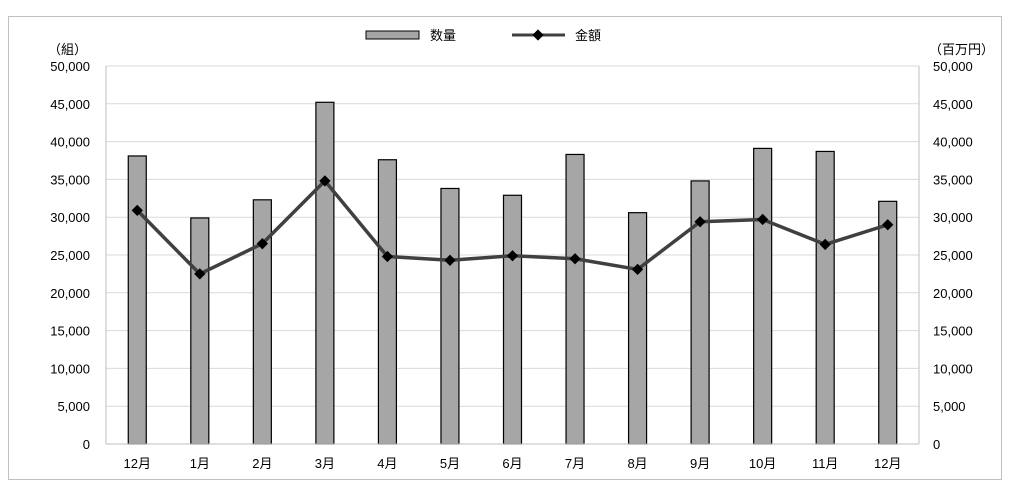 Image resolution: width=1024 pixels, height=488 pixels. What do you see at coordinates (70, 217) in the screenshot?
I see `left-tick-label: 30,000` at bounding box center [70, 217].